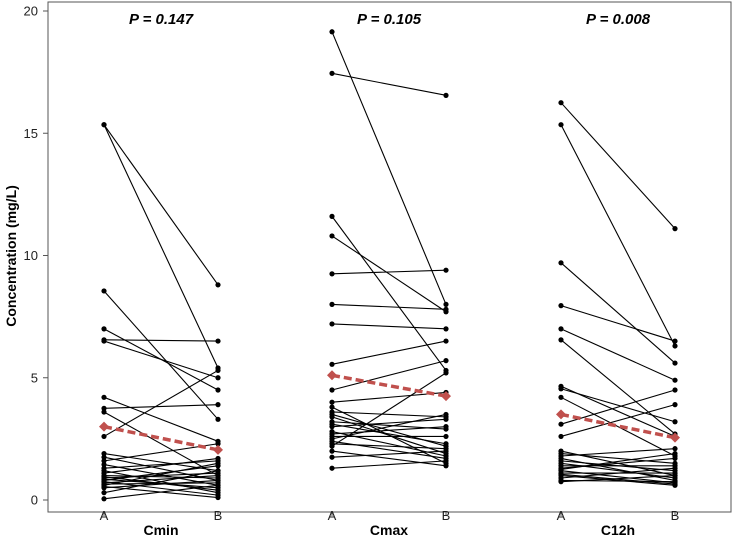 The width and height of the screenshot is (733, 538). What do you see at coordinates (31, 11) in the screenshot?
I see `y-tick-label: 20` at bounding box center [31, 11].